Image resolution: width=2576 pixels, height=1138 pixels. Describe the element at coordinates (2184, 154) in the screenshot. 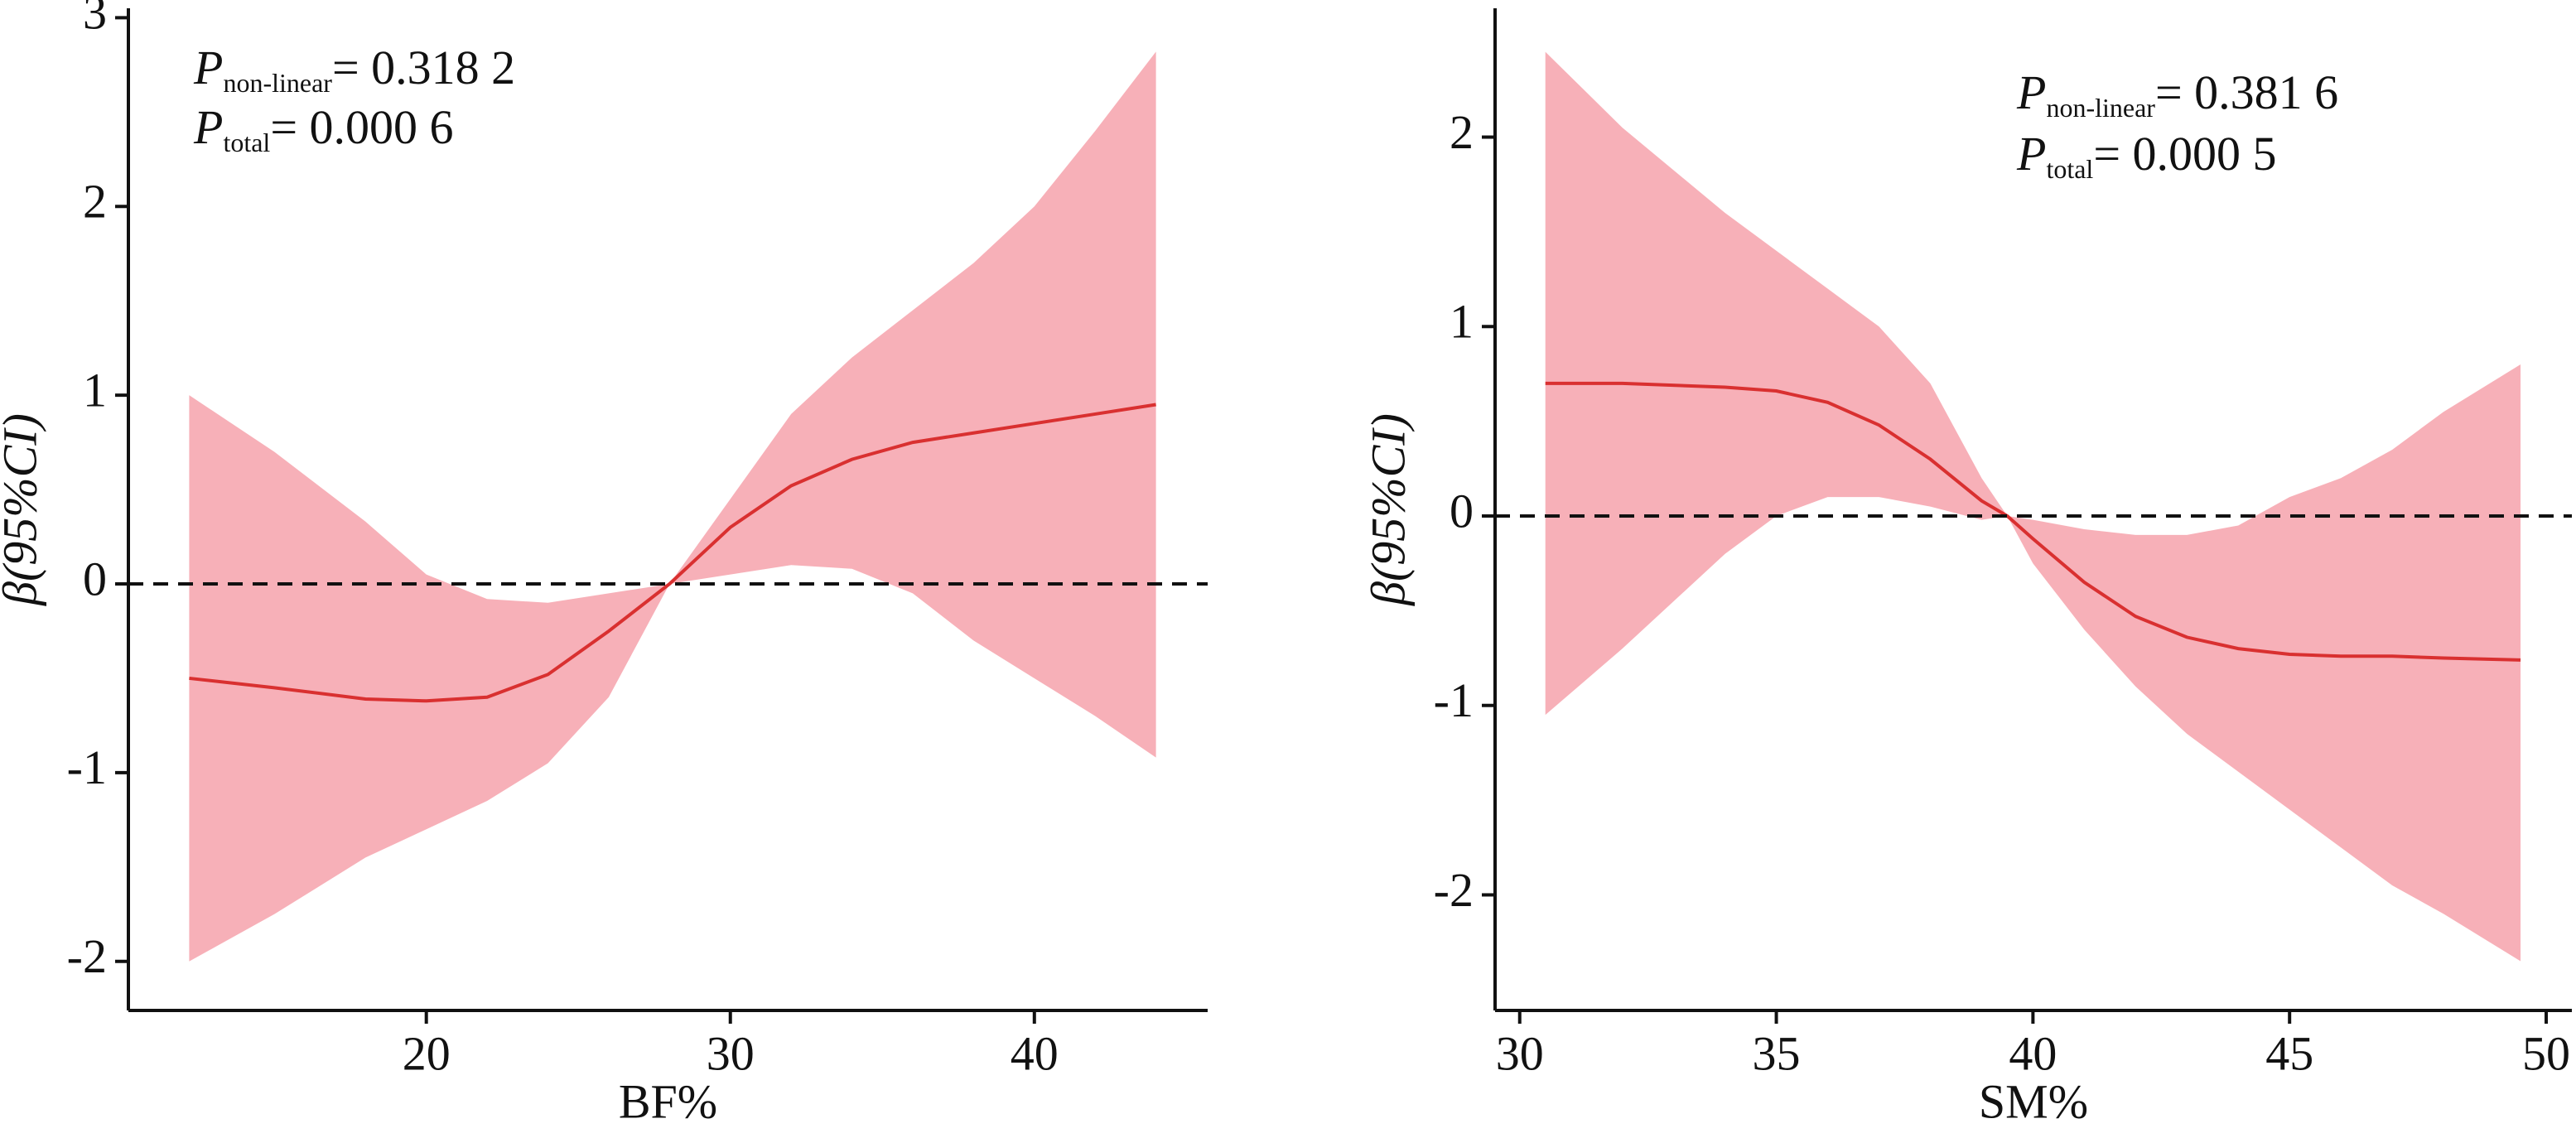

I see `annotation-text: = 0.000 5` at that location.